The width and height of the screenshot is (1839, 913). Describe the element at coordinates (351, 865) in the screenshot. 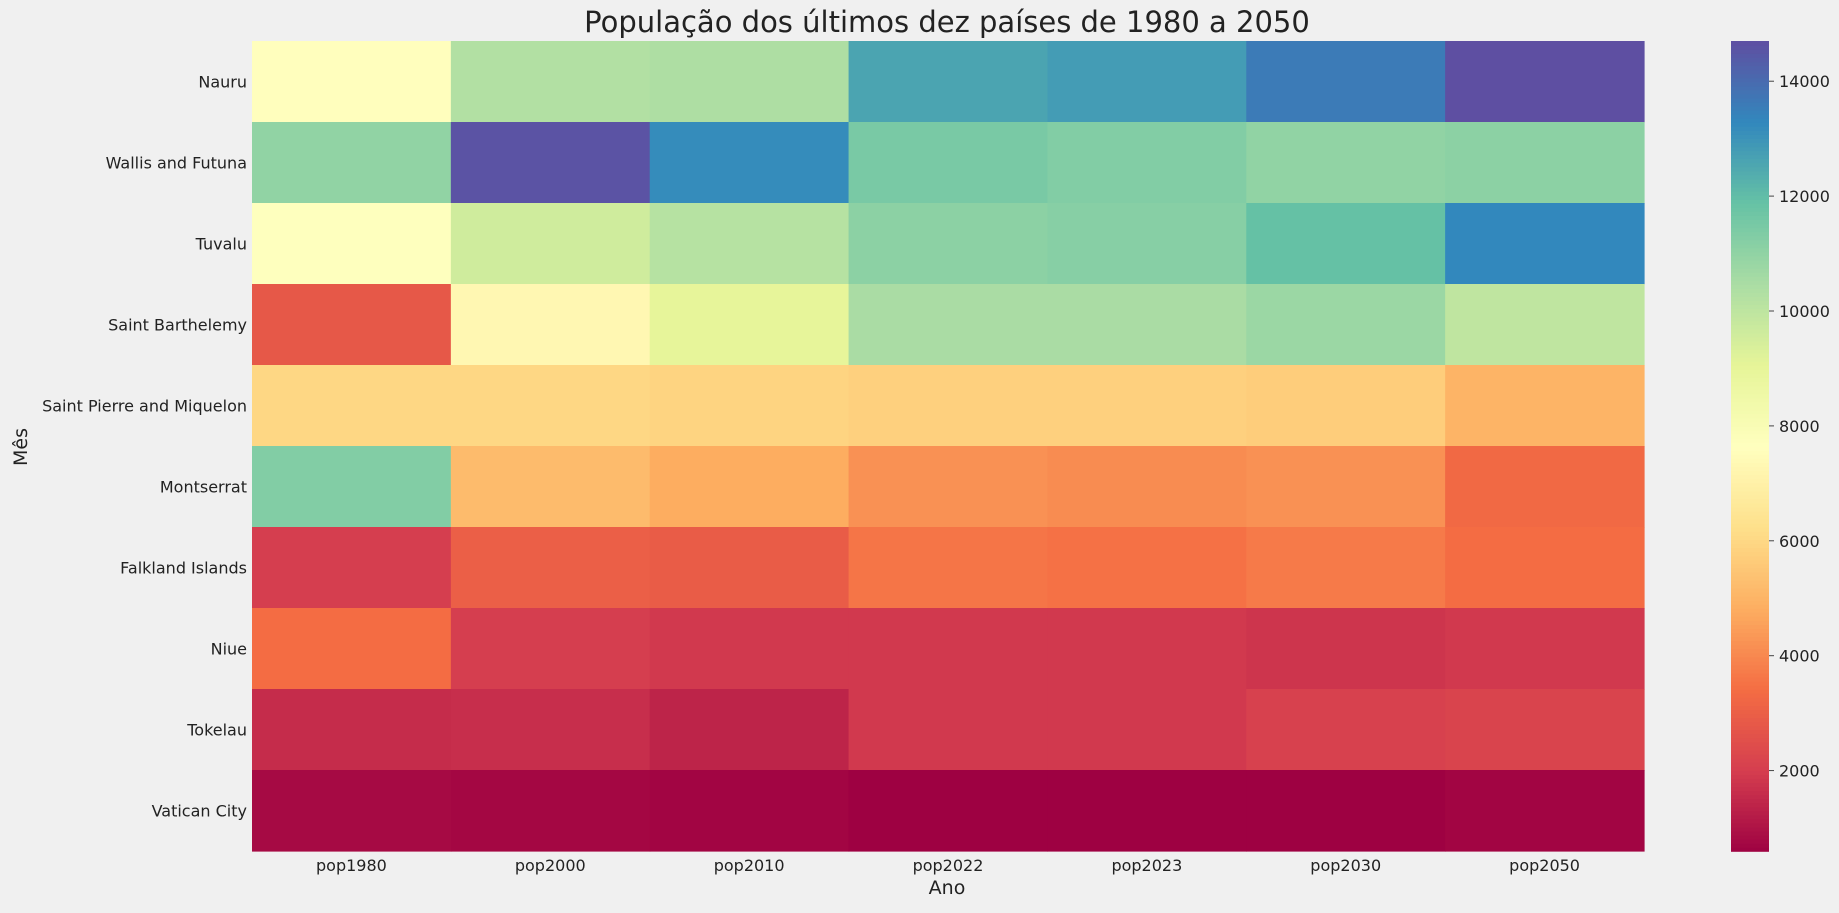

I see `x-tick-label: pop1980` at that location.